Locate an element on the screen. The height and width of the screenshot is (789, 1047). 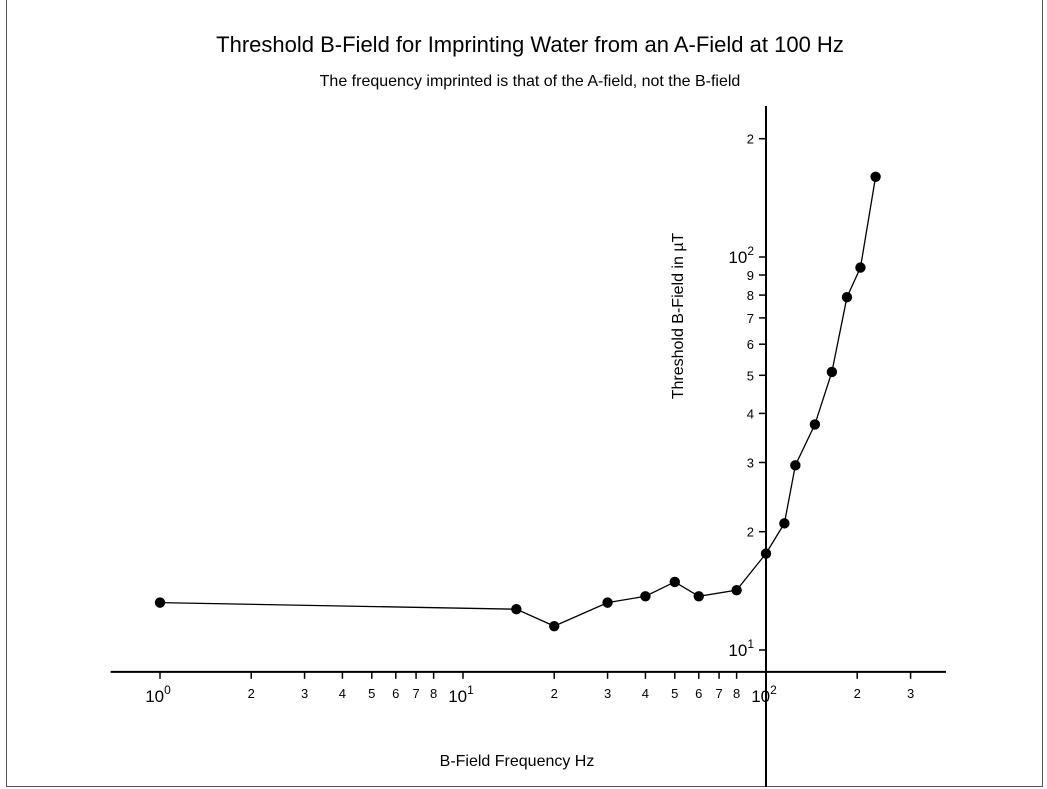
y-tick-label: 6 is located at coordinates (750, 344).